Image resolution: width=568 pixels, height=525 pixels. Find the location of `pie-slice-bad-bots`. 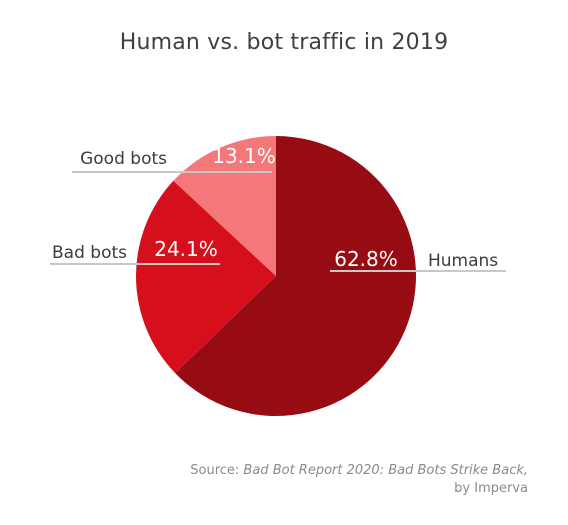

pie-slice-bad-bots is located at coordinates (206, 277).